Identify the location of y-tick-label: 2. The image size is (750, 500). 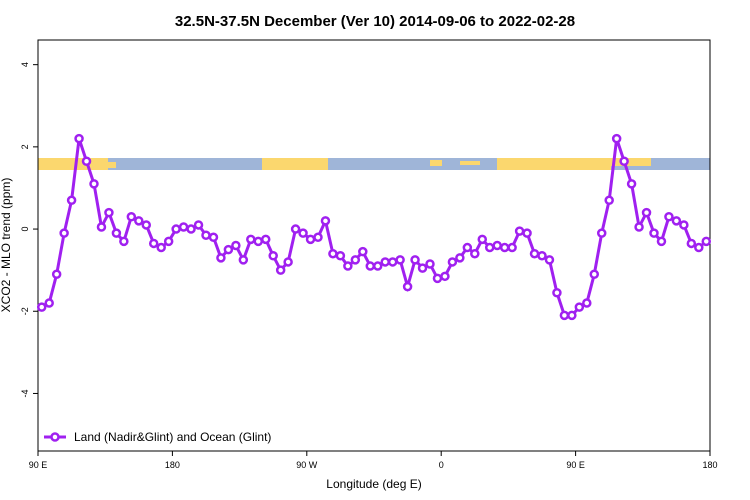
(25, 146).